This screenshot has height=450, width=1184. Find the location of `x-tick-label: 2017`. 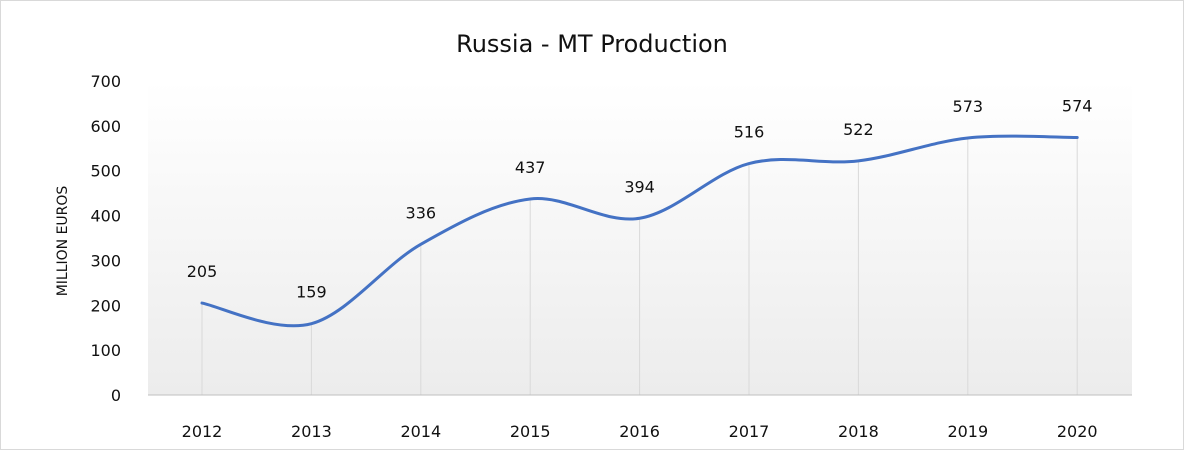

x-tick-label: 2017 is located at coordinates (749, 431).